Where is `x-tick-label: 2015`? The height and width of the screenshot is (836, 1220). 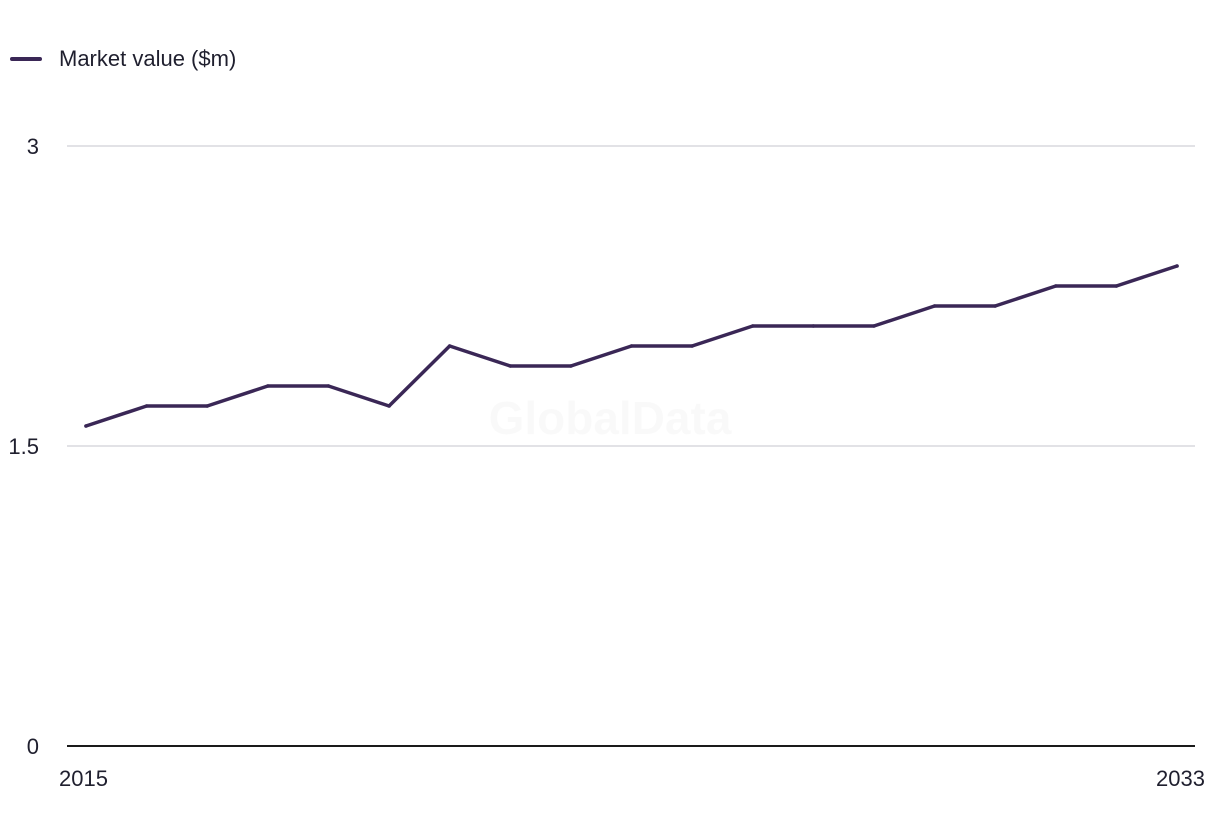
x-tick-label: 2015 is located at coordinates (83, 778).